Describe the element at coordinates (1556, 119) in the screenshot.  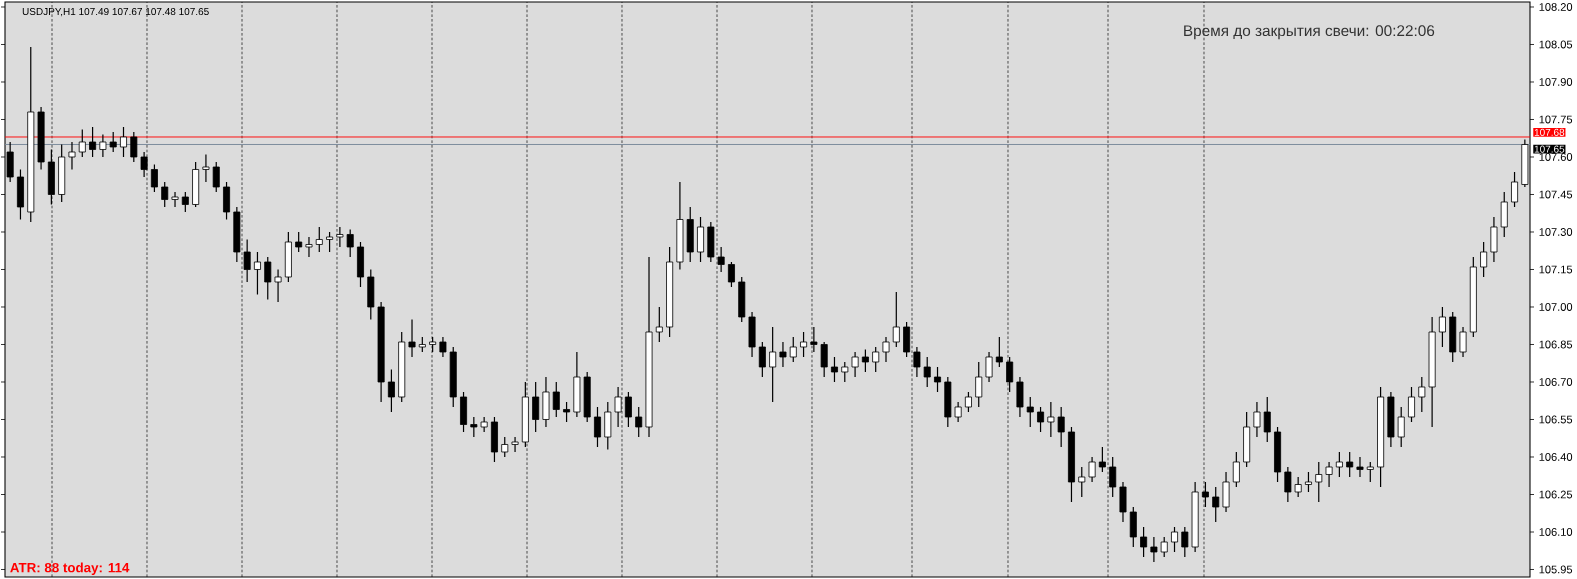
I see `y-tick-label: 107.75` at that location.